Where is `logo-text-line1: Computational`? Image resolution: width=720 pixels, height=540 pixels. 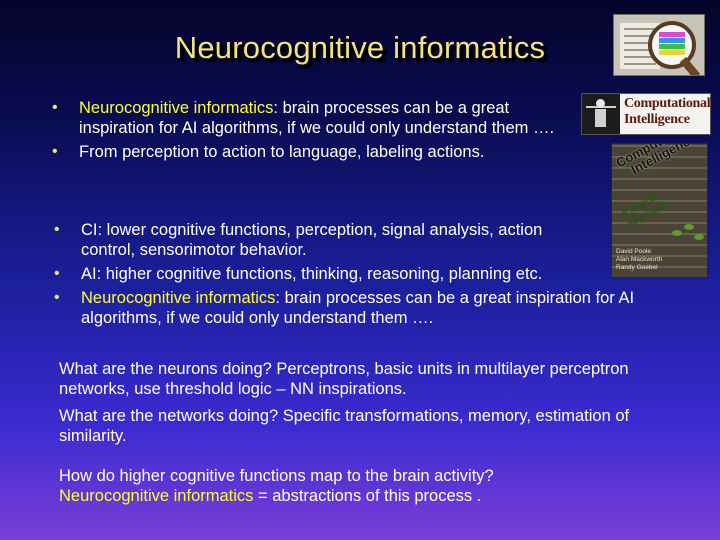
logo-text-line1: Computational is located at coordinates (667, 103).